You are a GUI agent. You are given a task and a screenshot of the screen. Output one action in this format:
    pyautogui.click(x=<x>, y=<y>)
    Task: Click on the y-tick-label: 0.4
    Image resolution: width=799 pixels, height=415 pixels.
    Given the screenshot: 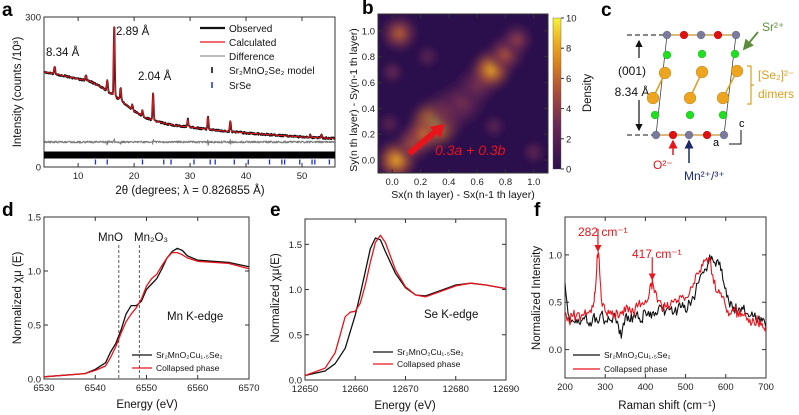 What is the action you would take?
    pyautogui.click(x=368, y=109)
    